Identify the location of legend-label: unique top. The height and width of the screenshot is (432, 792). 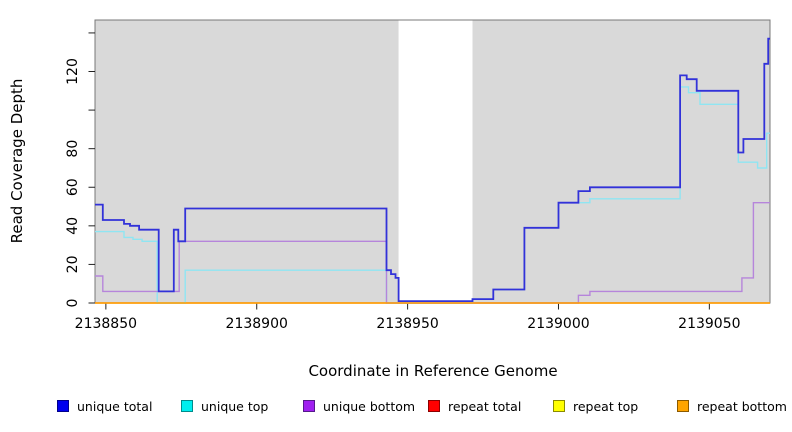
(235, 406).